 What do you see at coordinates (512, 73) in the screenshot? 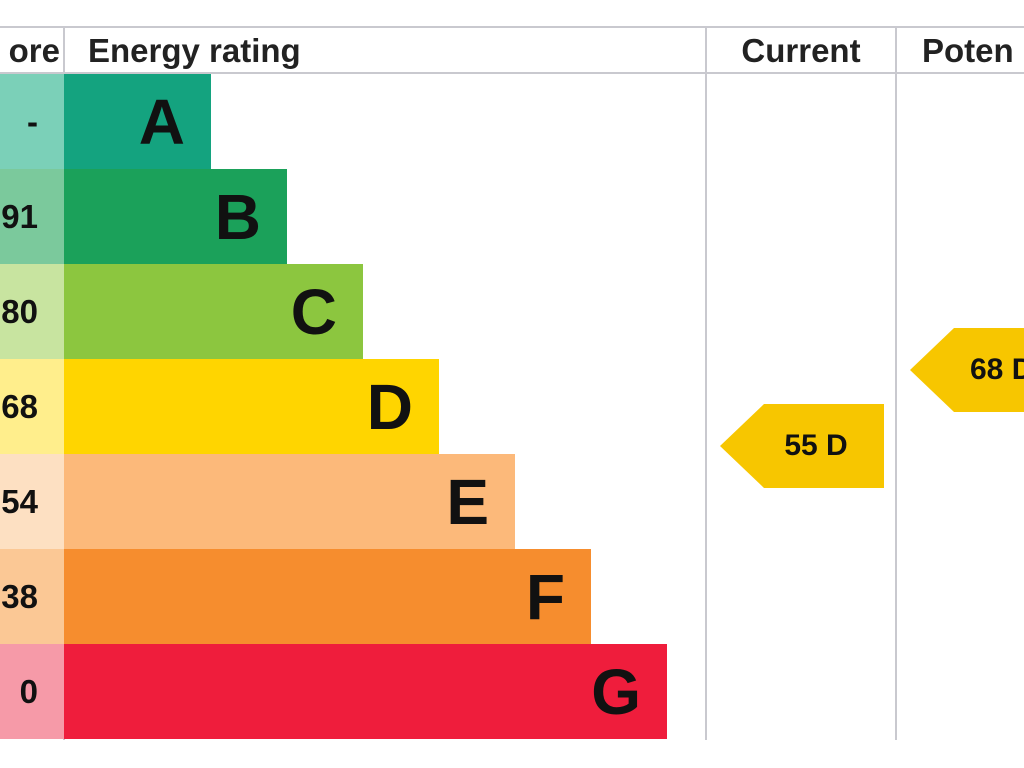
I see `header-bottom-rule` at bounding box center [512, 73].